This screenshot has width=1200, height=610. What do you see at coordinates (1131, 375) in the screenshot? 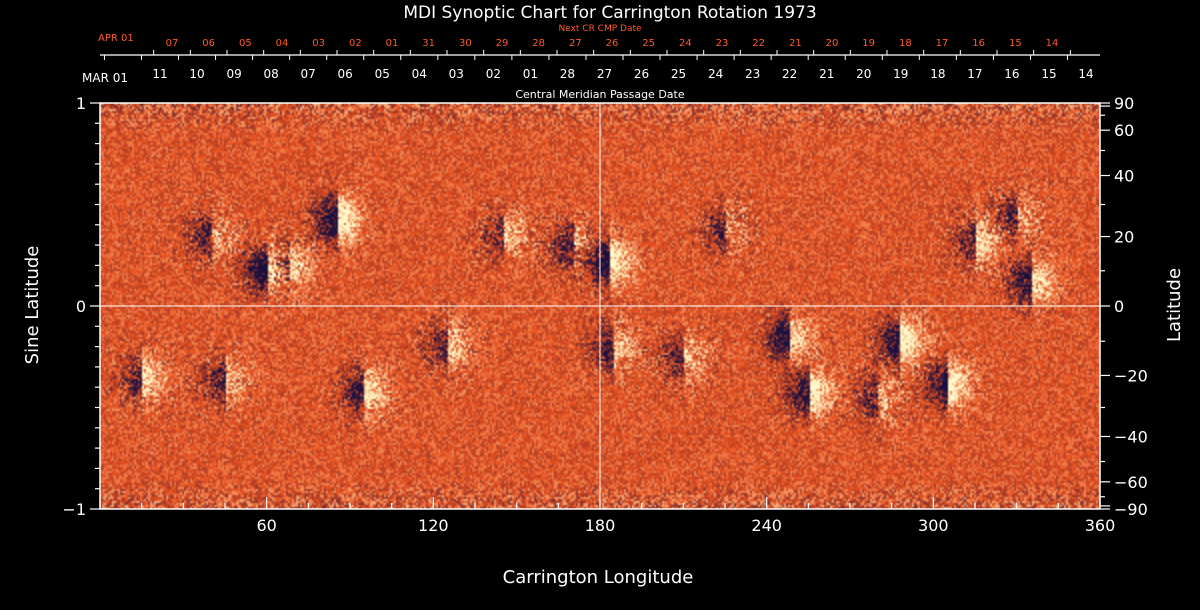
I see `y-right-tick-label: −20` at bounding box center [1131, 375].